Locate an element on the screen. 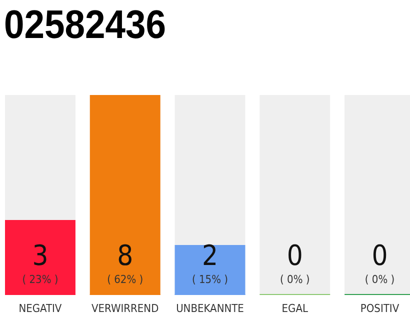 This screenshot has height=320, width=410. data-label: 2 is located at coordinates (210, 255).